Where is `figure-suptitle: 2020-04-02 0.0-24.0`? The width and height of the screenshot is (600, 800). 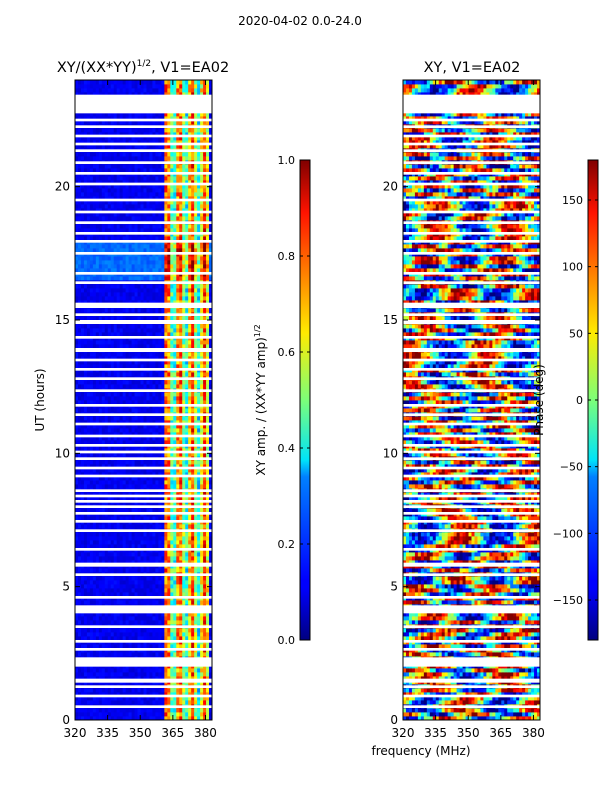 figure-suptitle: 2020-04-02 0.0-24.0 is located at coordinates (300, 21).